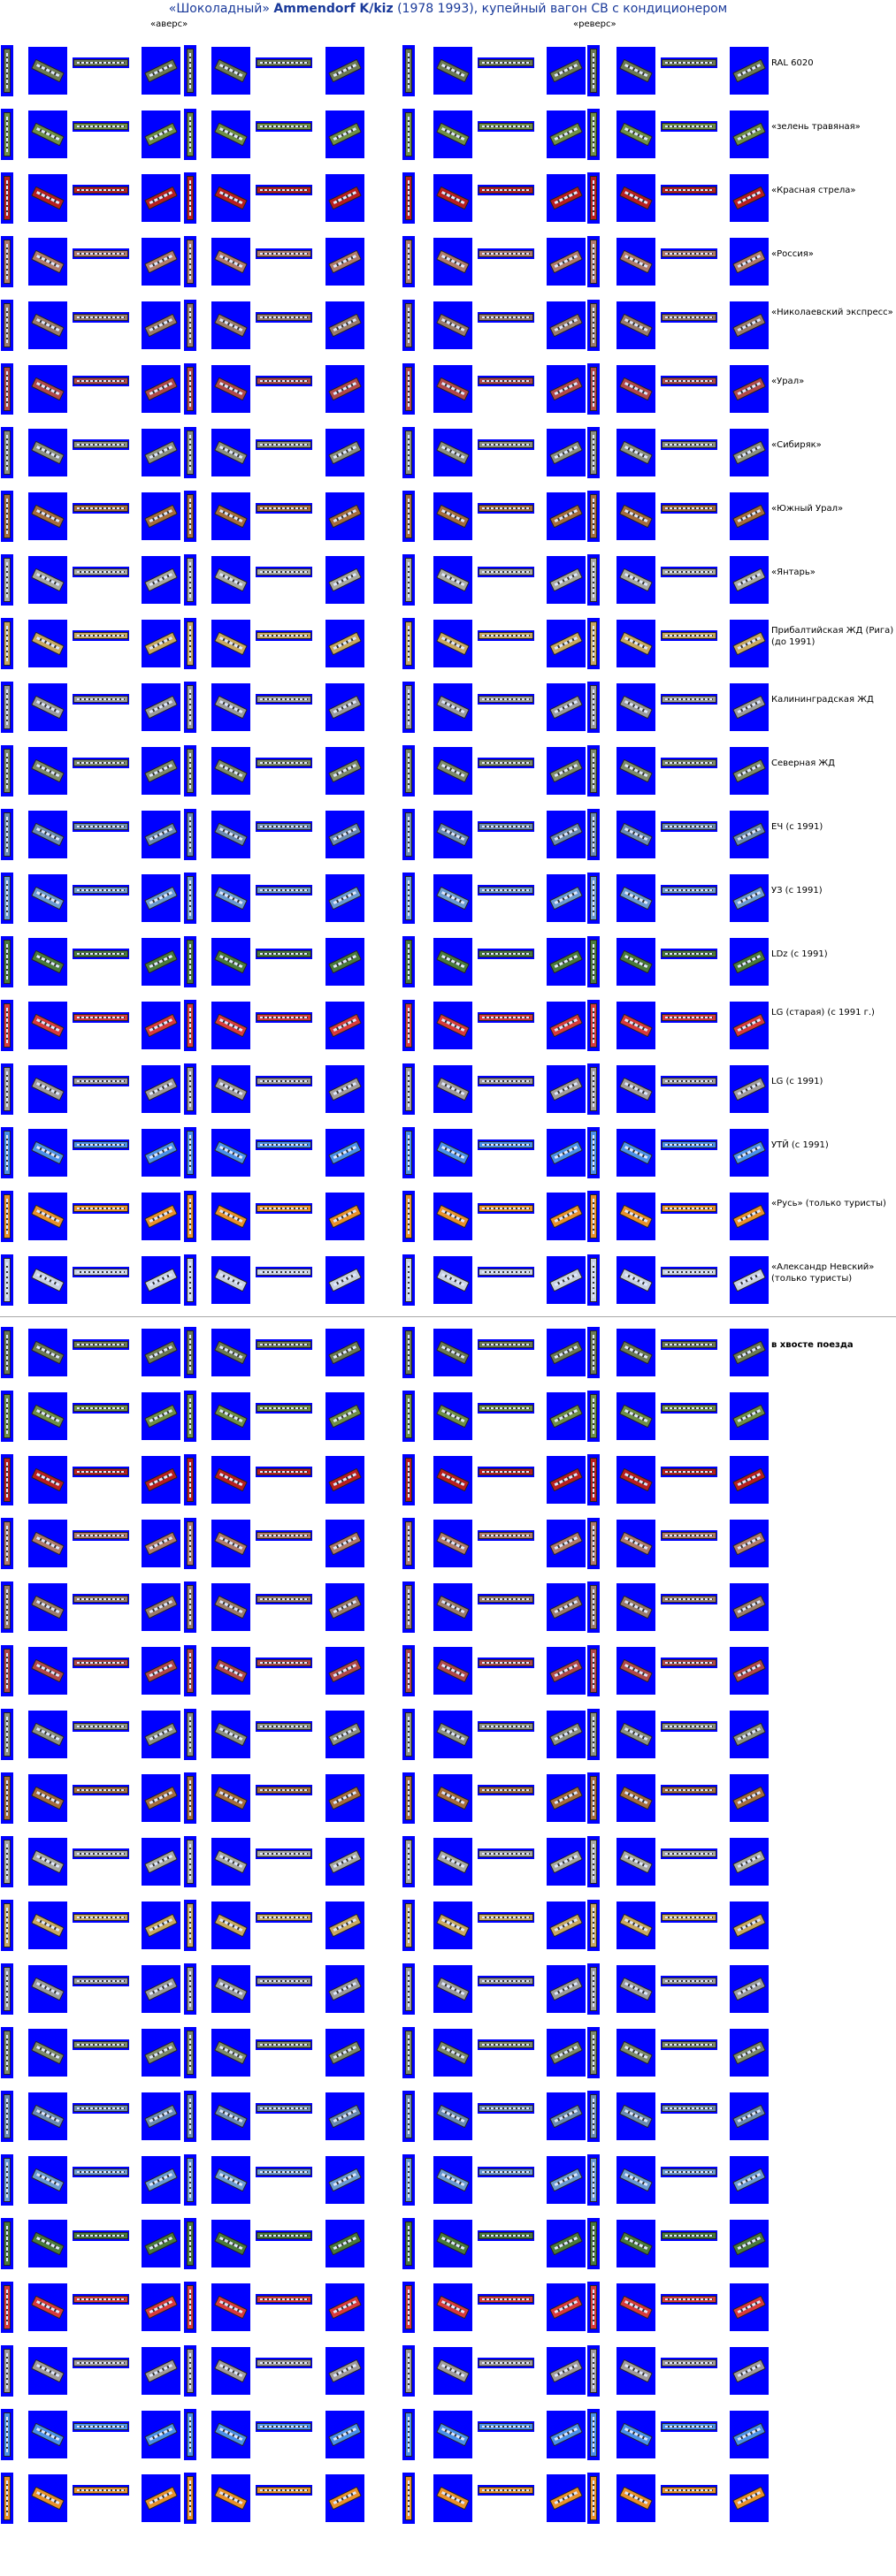 This screenshot has height=2576, width=896. I want to click on livery-row: УЗ (с 1991), so click(448, 899).